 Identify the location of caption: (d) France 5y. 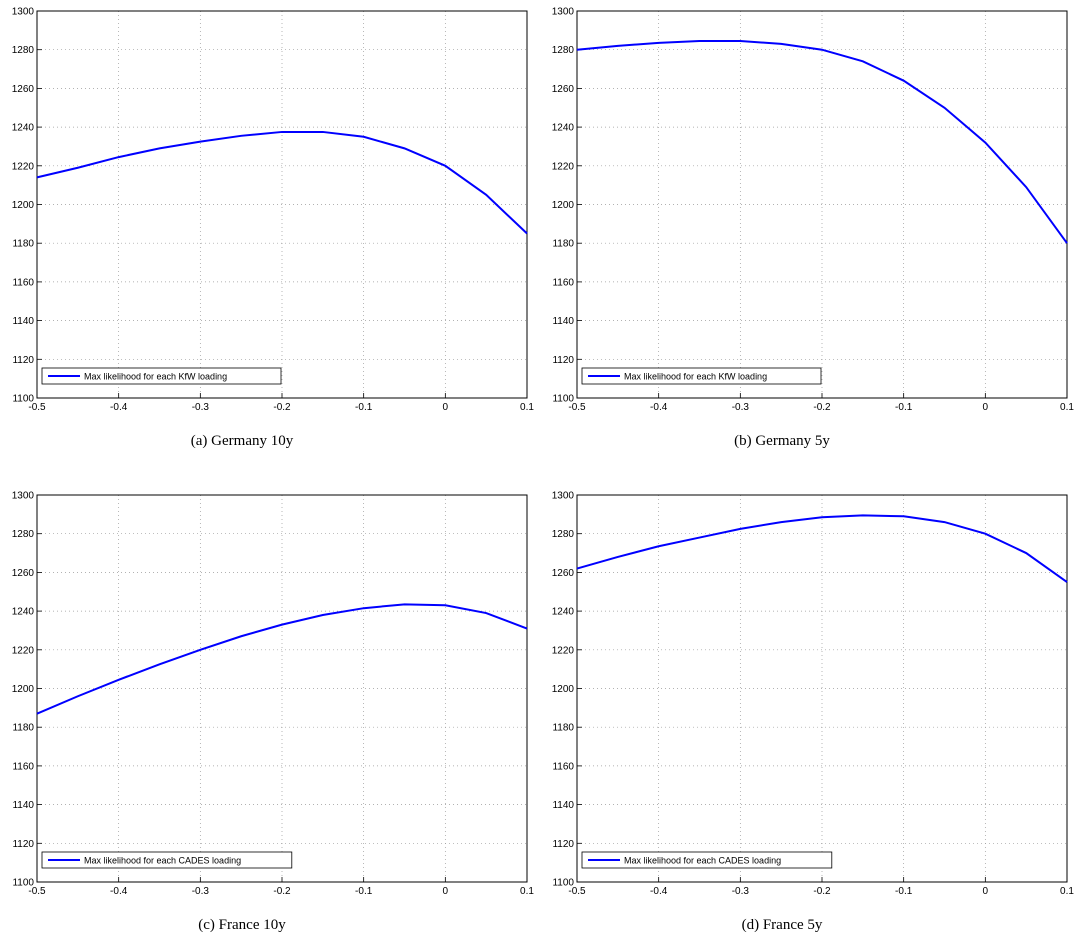
(782, 925).